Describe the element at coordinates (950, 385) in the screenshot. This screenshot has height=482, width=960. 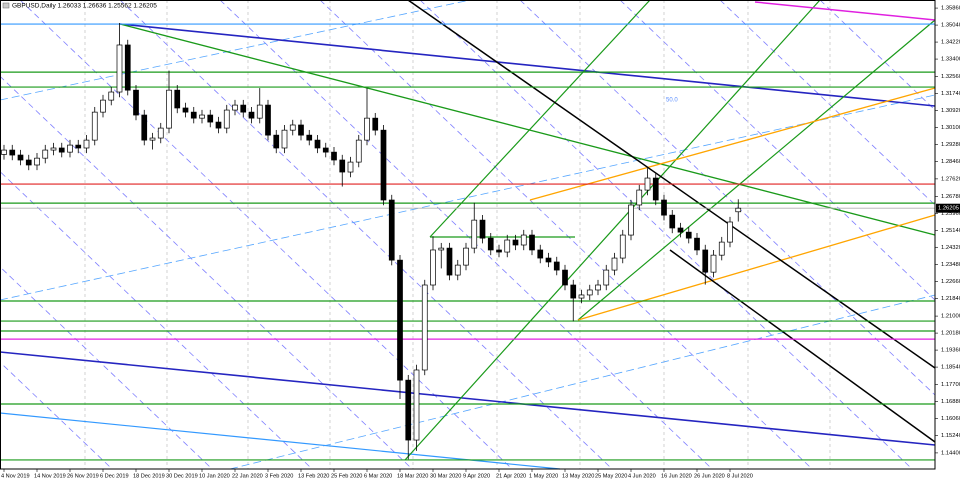
I see `y-tick-label: 1.17700` at that location.